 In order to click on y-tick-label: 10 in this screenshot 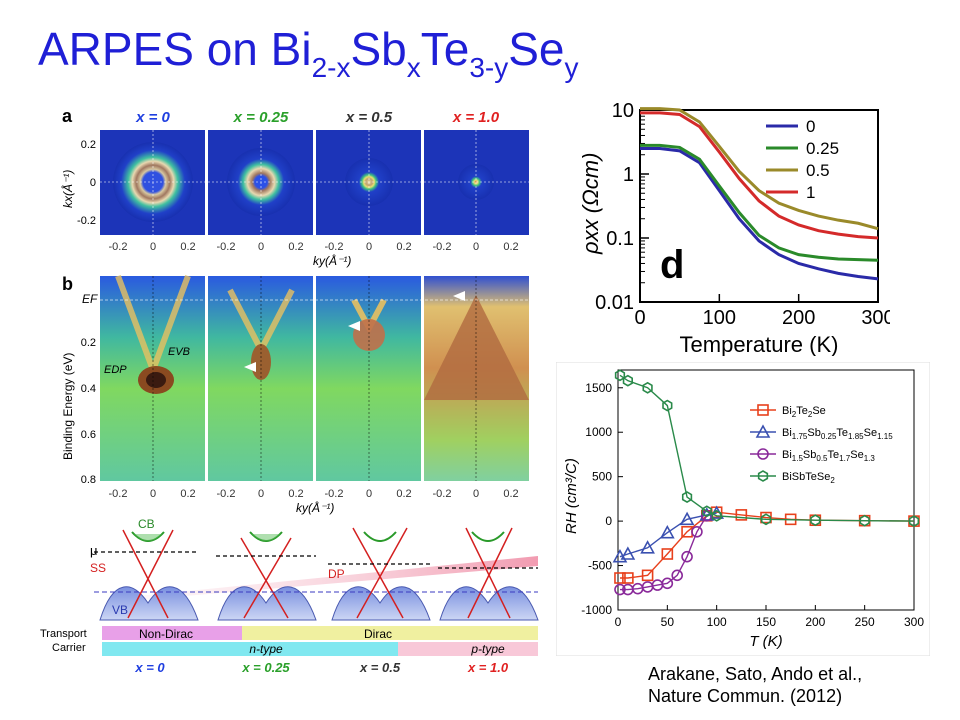, I will do `click(623, 111)`.